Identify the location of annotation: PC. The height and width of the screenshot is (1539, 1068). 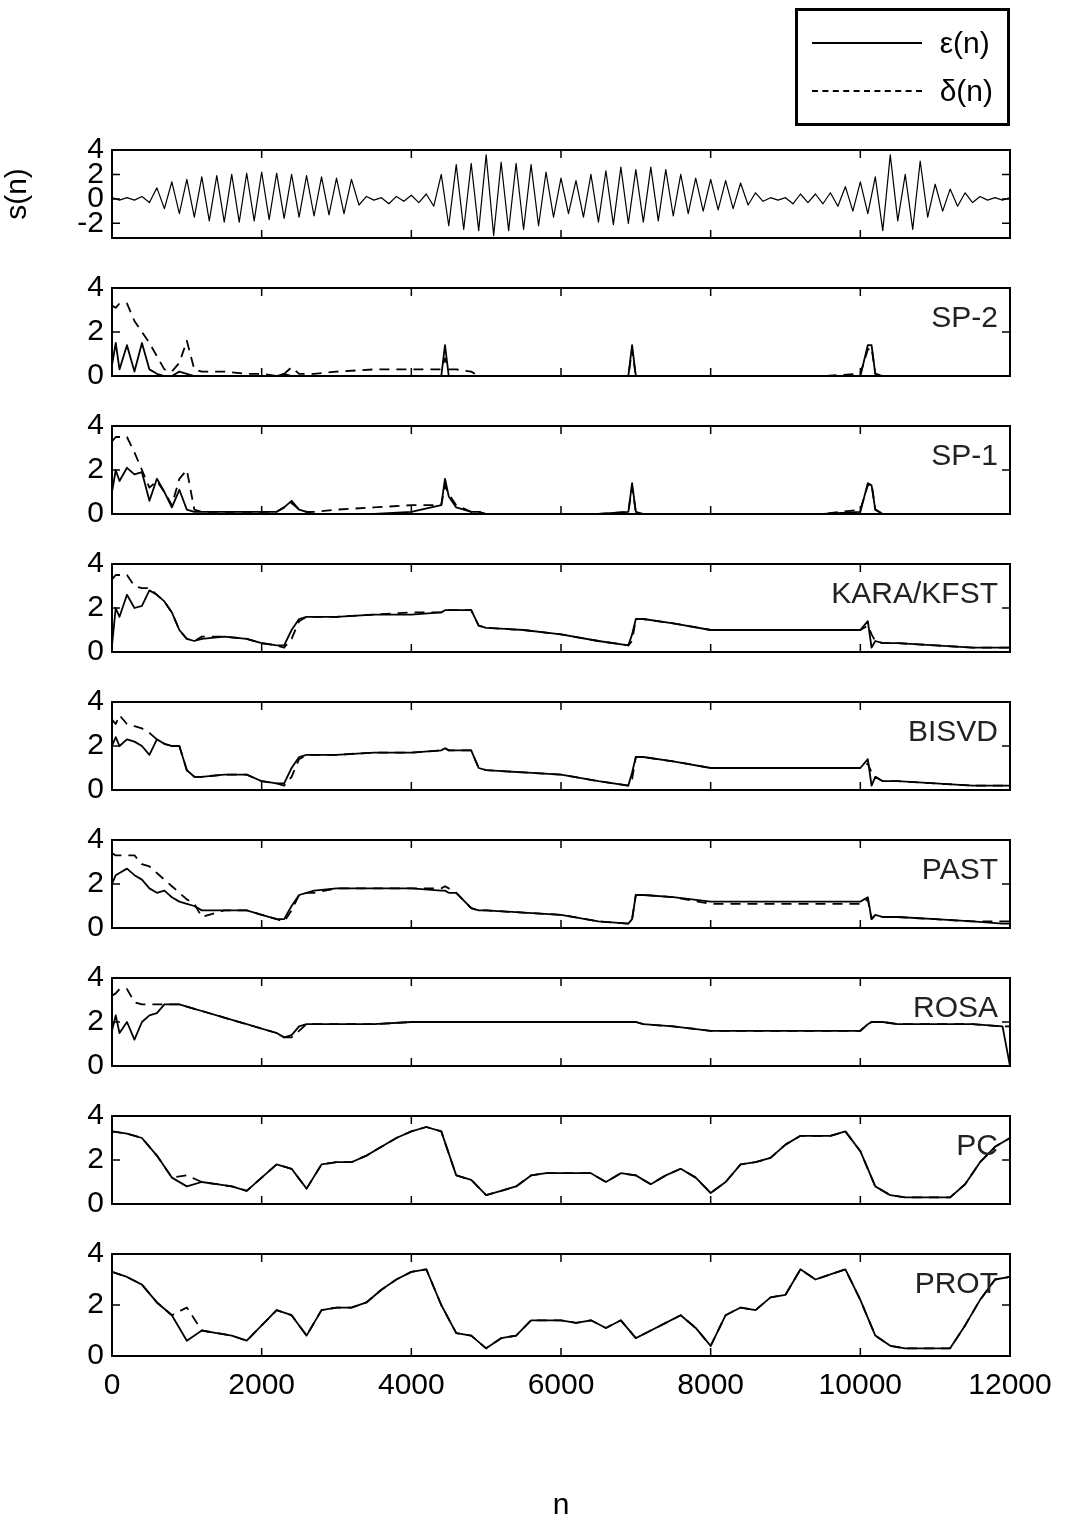
(977, 1145).